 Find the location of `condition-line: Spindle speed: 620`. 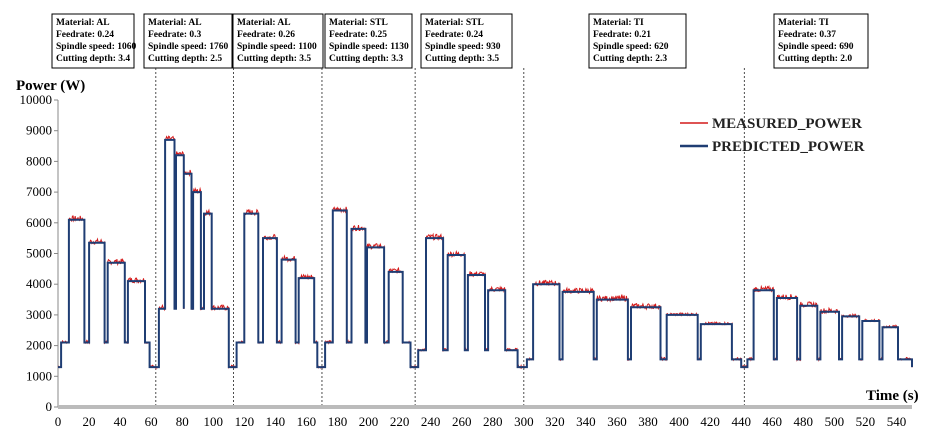

condition-line: Spindle speed: 620 is located at coordinates (631, 47).